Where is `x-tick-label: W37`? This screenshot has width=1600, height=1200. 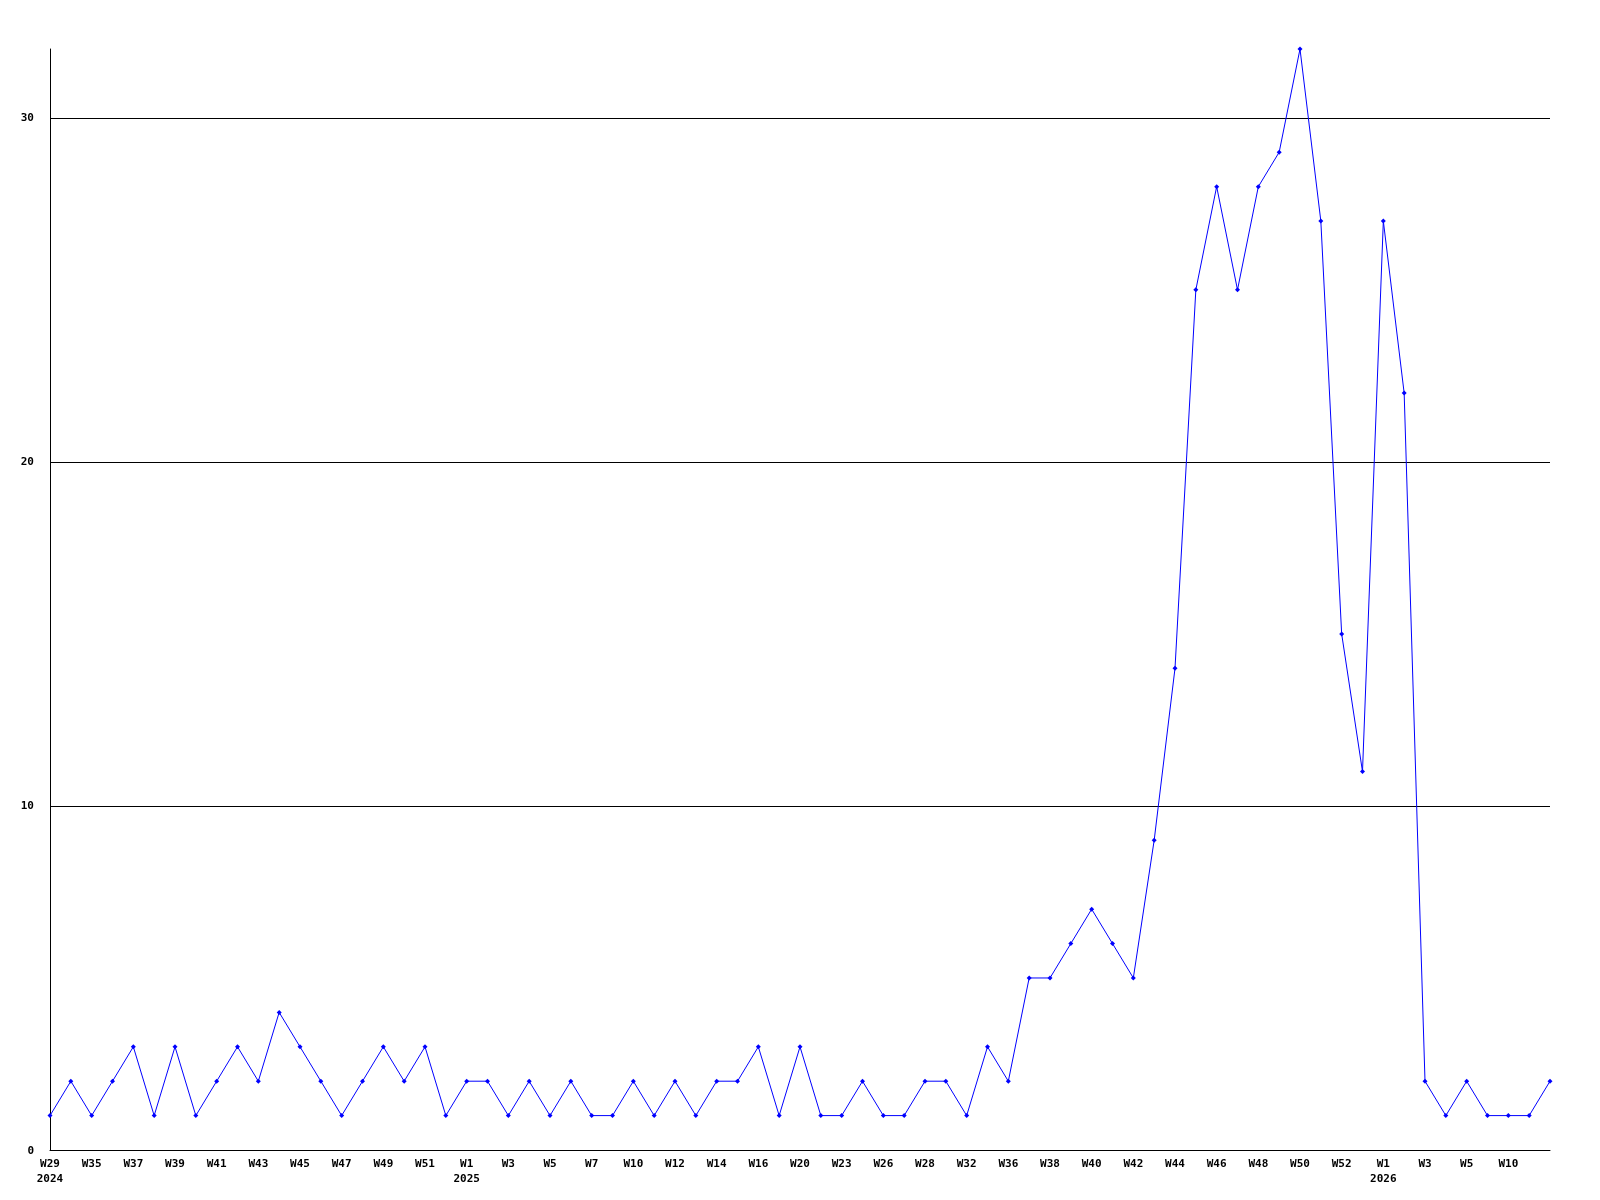
x-tick-label: W37 is located at coordinates (133, 1163).